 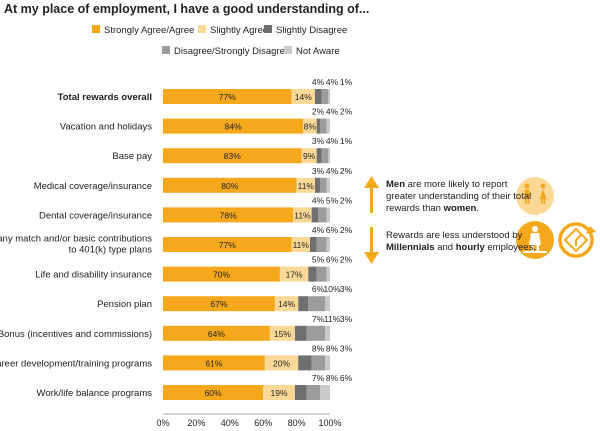 I want to click on data-label-pension-plan-not-aware: 3%, so click(x=346, y=289).